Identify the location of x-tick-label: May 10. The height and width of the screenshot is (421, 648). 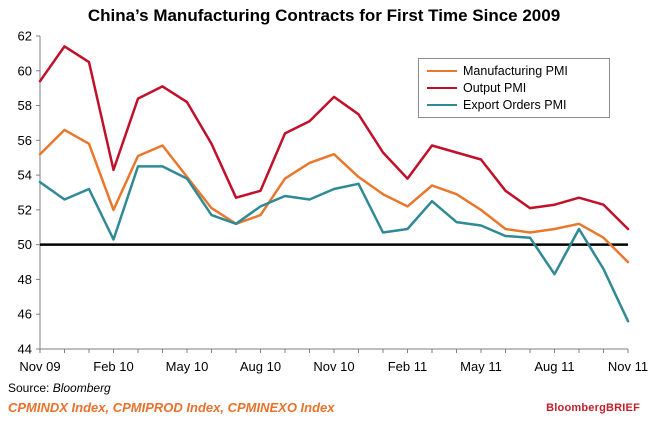
(187, 366).